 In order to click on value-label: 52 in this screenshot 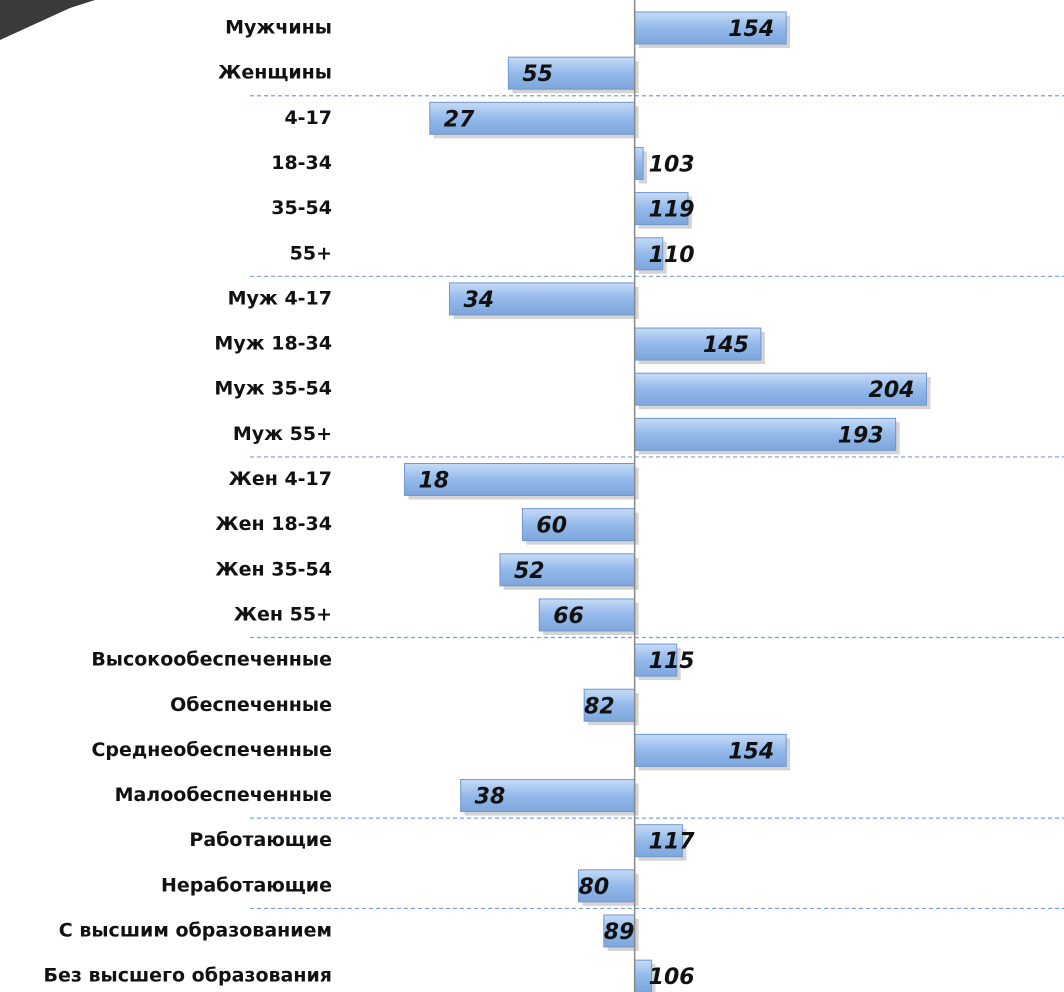, I will do `click(529, 571)`.